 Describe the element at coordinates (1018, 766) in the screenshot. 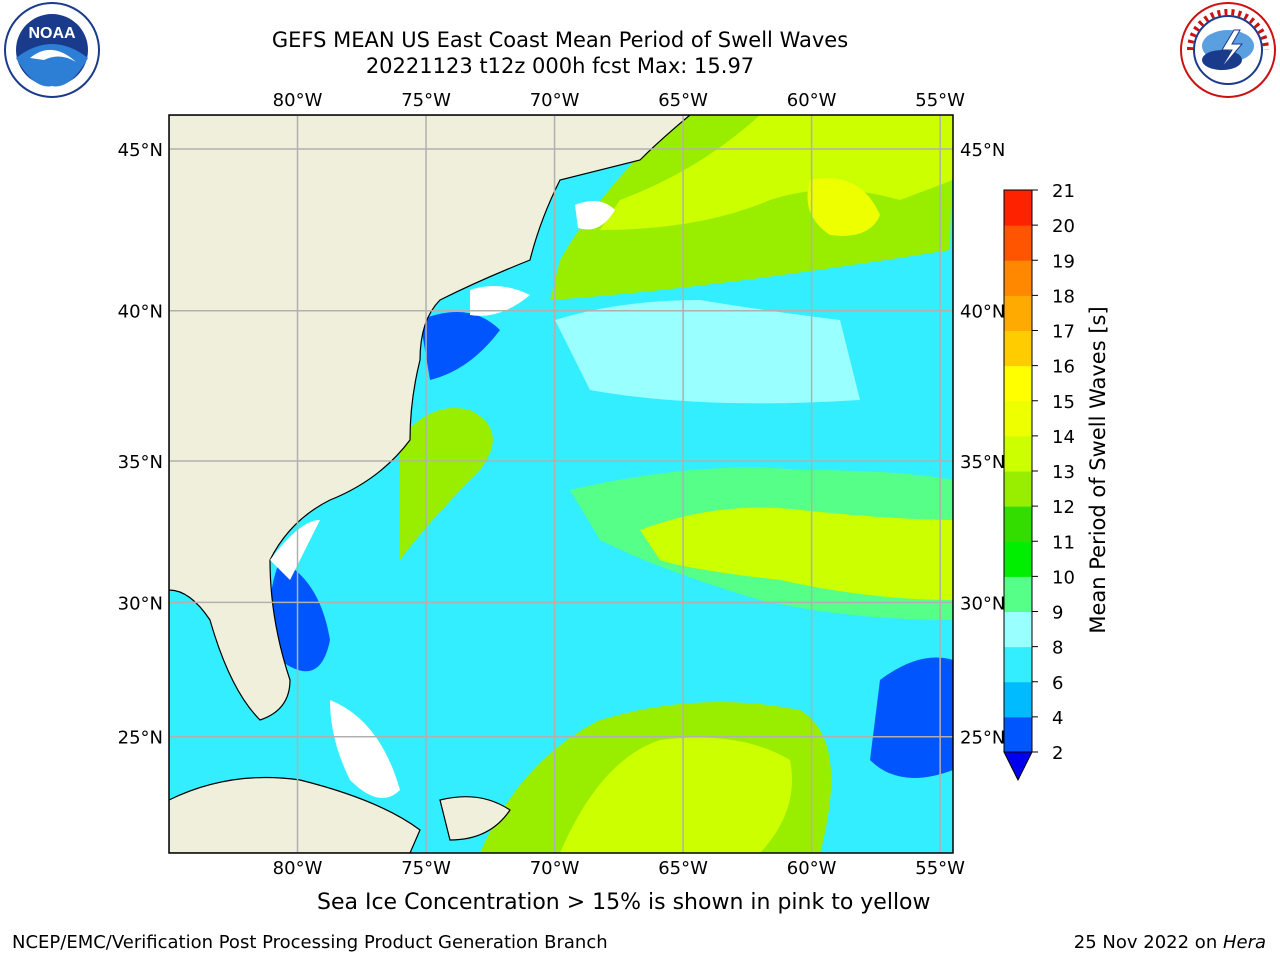

I see `colorbar-under-arrow` at that location.